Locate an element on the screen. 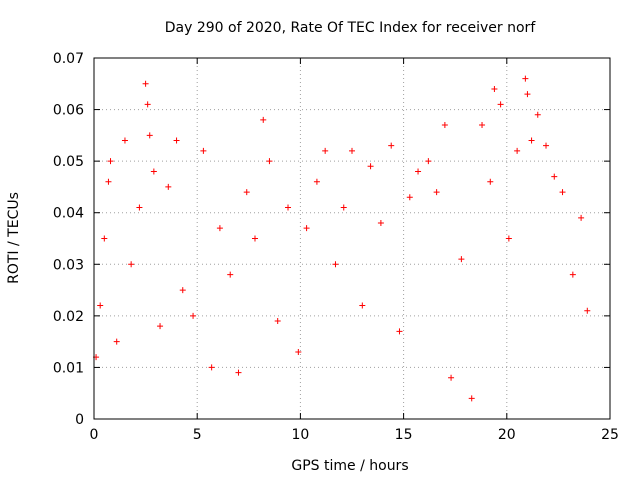  x-axis-label: GPS time / hours is located at coordinates (349, 466).